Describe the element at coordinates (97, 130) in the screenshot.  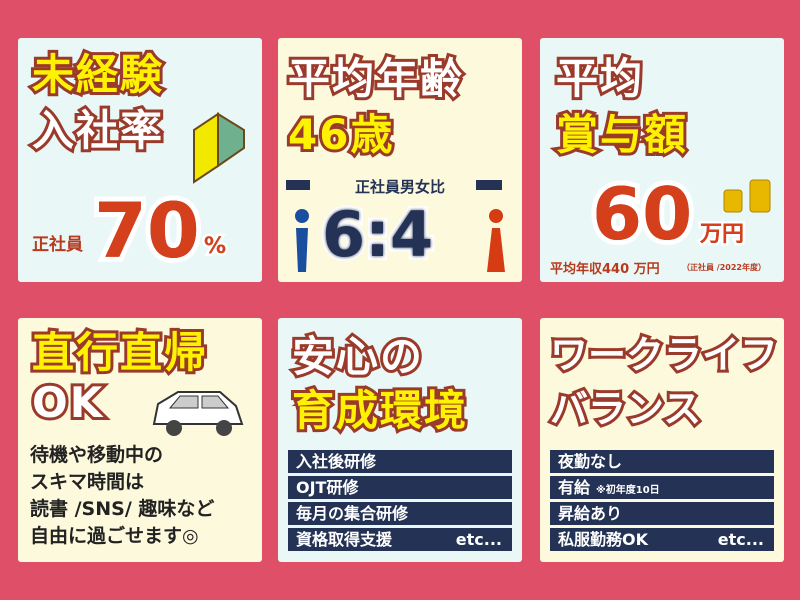
I see `panel-title-line2: 入社率` at that location.